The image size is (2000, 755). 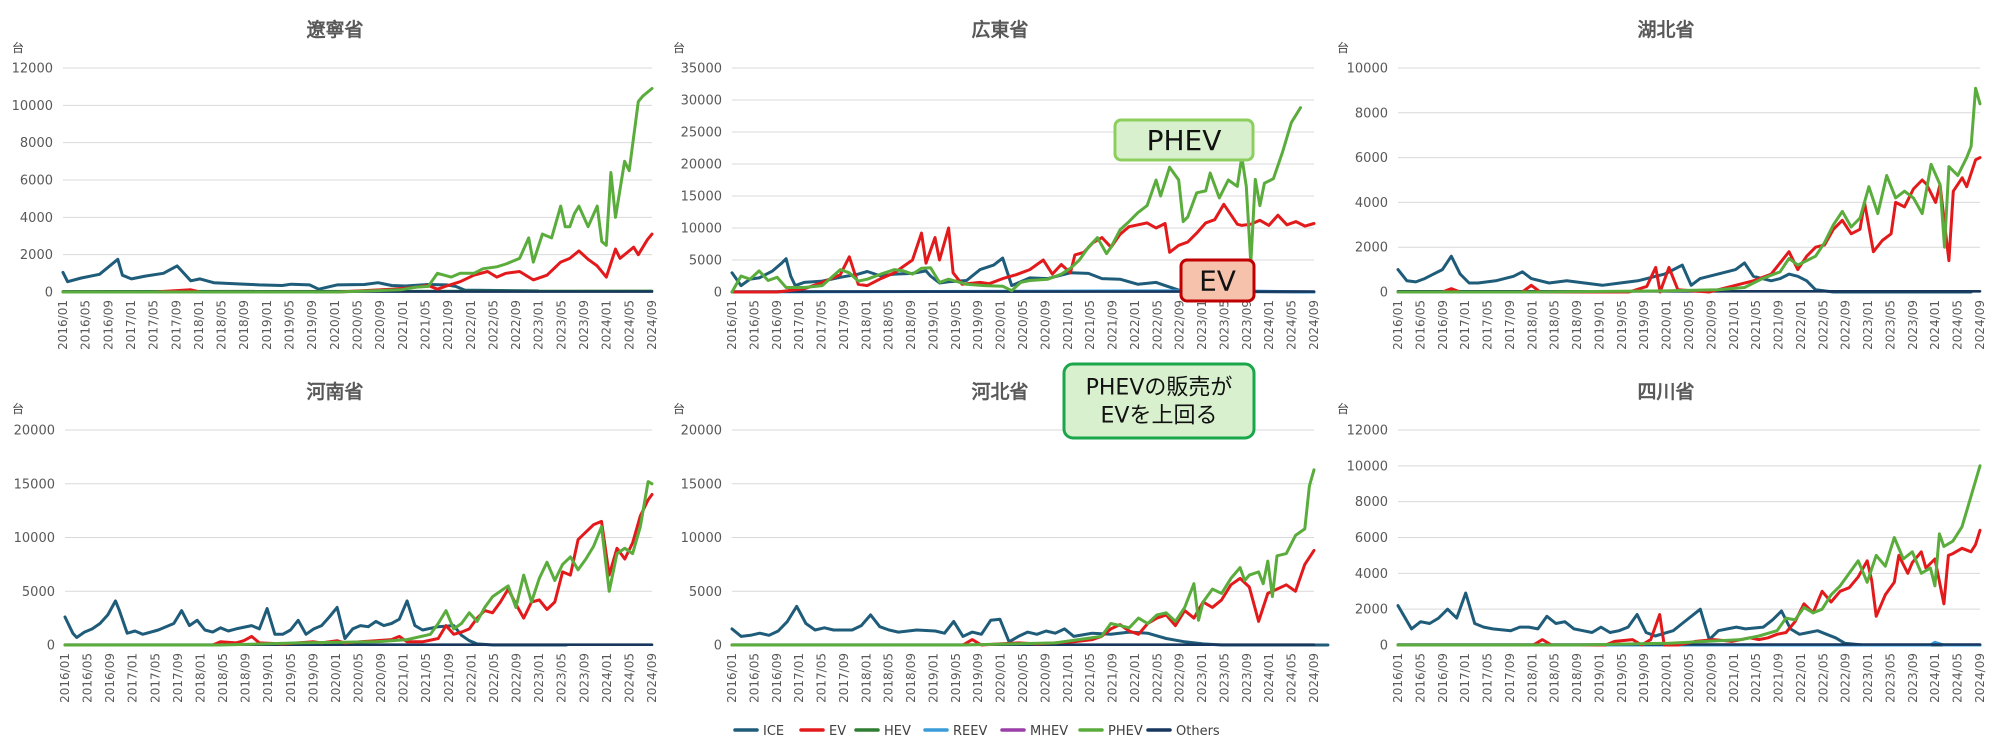 What do you see at coordinates (36, 143) in the screenshot?
I see `y-tick-label: 8000` at bounding box center [36, 143].